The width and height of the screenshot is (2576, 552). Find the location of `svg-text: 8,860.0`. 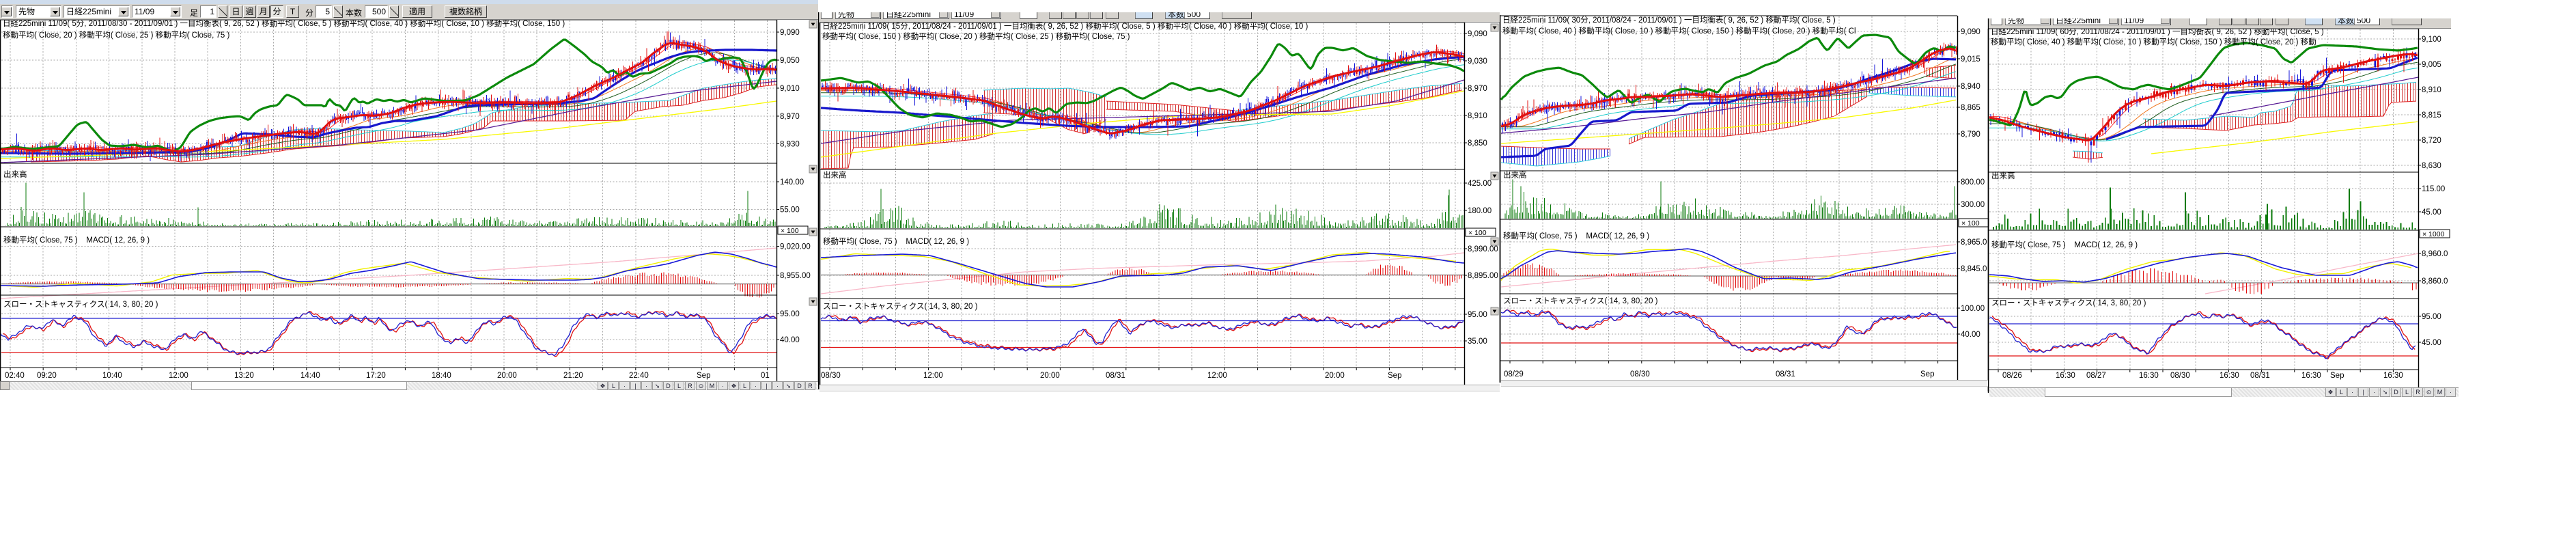

svg-text: 8,860.0 is located at coordinates (2435, 282).